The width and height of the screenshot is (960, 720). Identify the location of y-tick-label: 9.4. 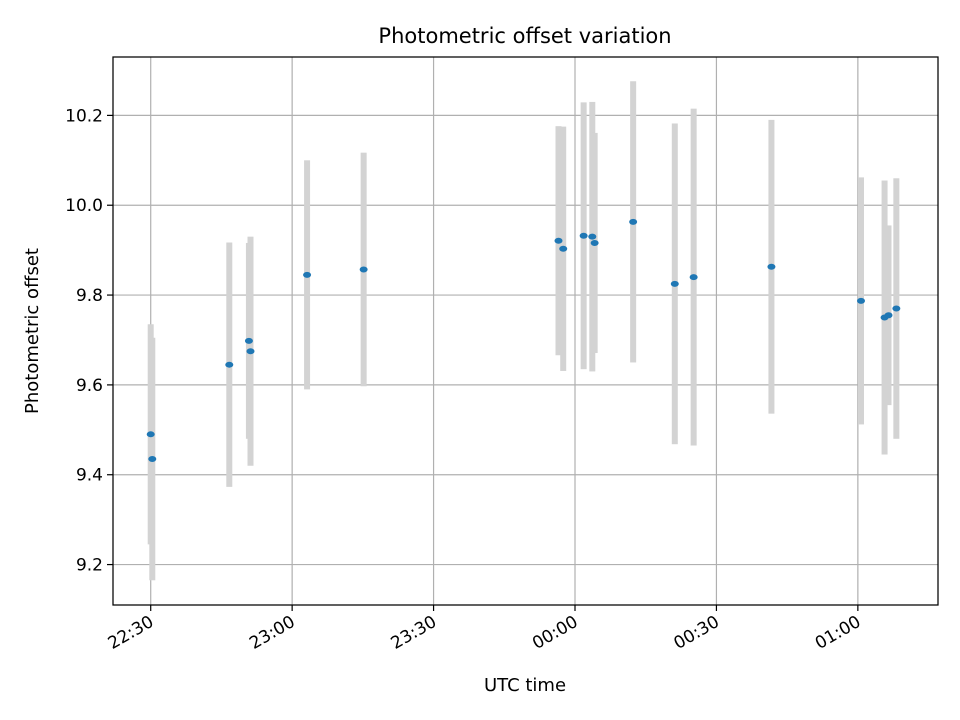
(89, 476).